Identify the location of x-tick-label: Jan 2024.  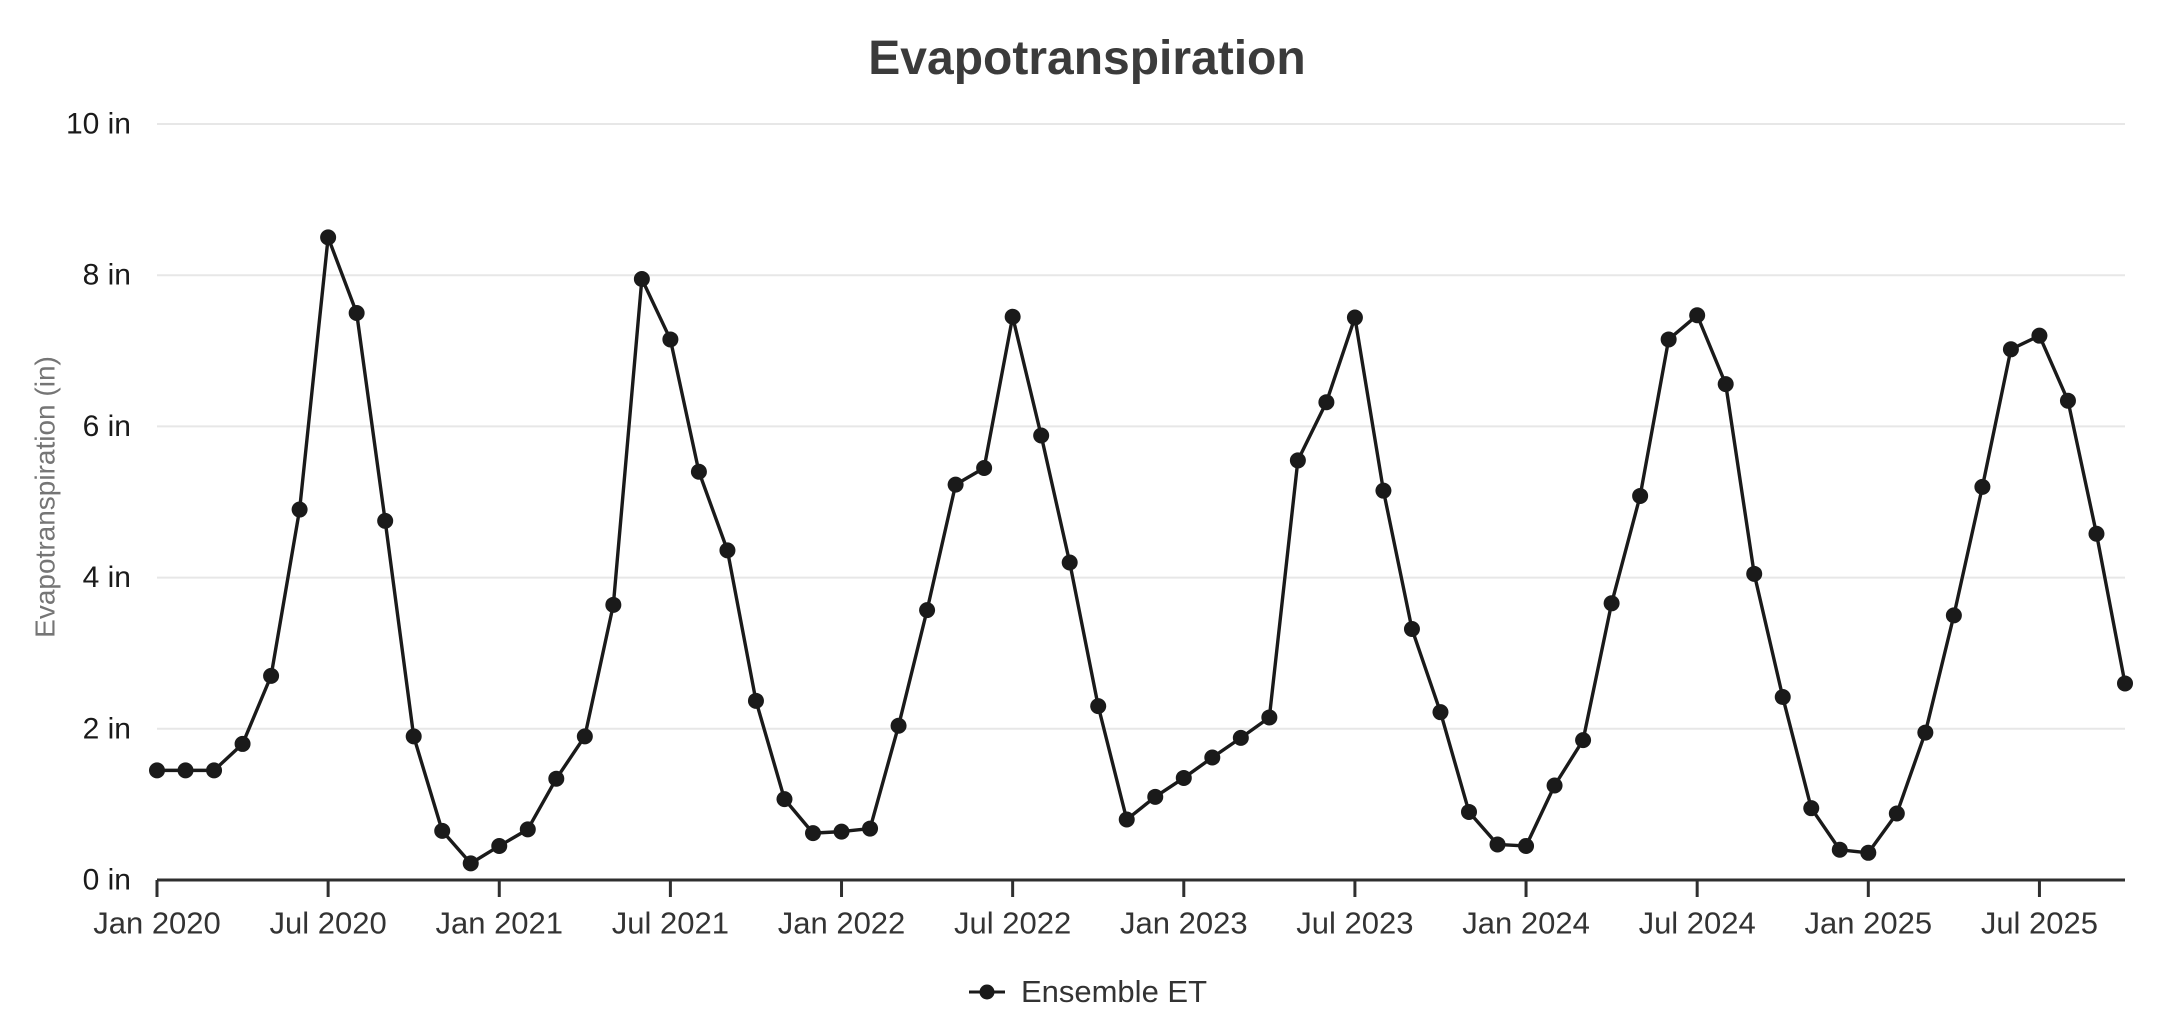
(1526, 923).